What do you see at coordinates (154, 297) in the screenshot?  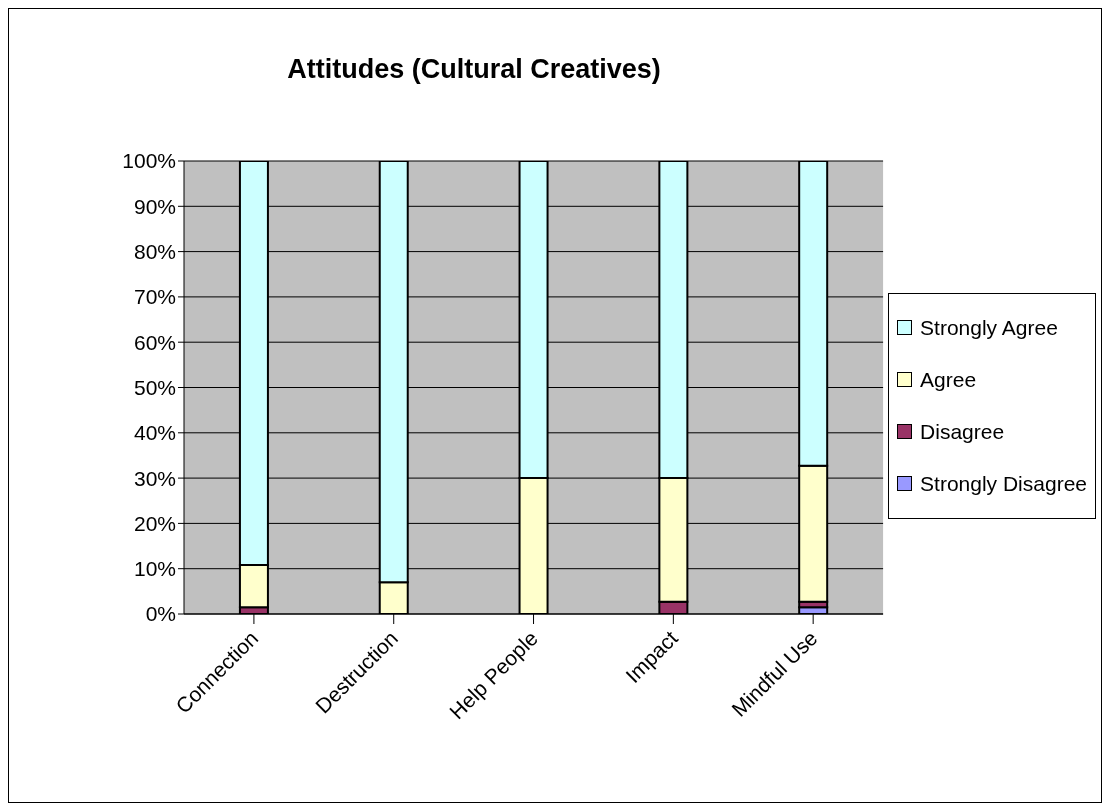 I see `y-tick-label: 70%` at bounding box center [154, 297].